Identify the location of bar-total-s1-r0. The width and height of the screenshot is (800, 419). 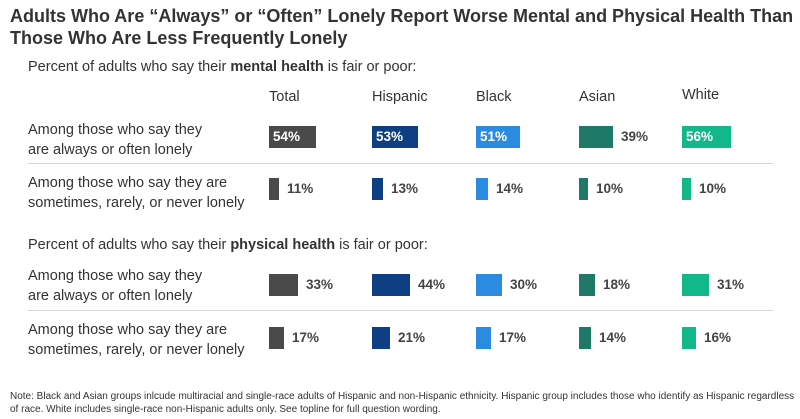
(283, 285).